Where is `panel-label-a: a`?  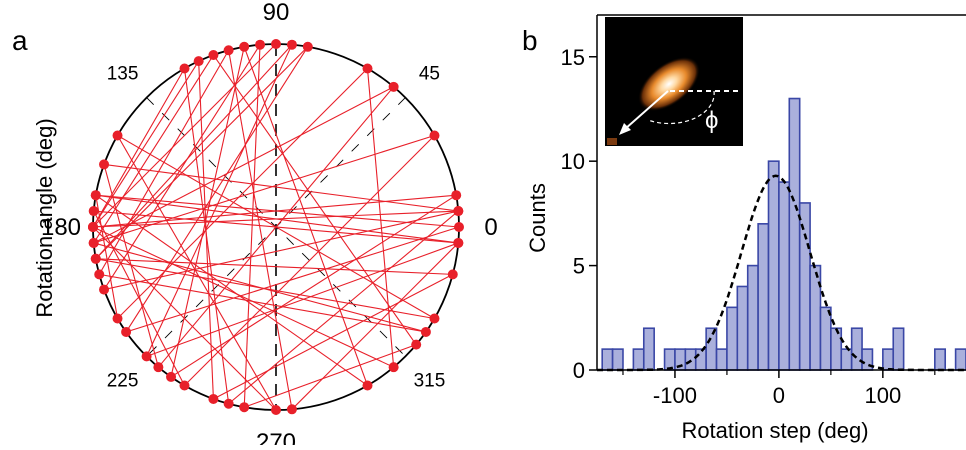
panel-label-a: a is located at coordinates (20, 40).